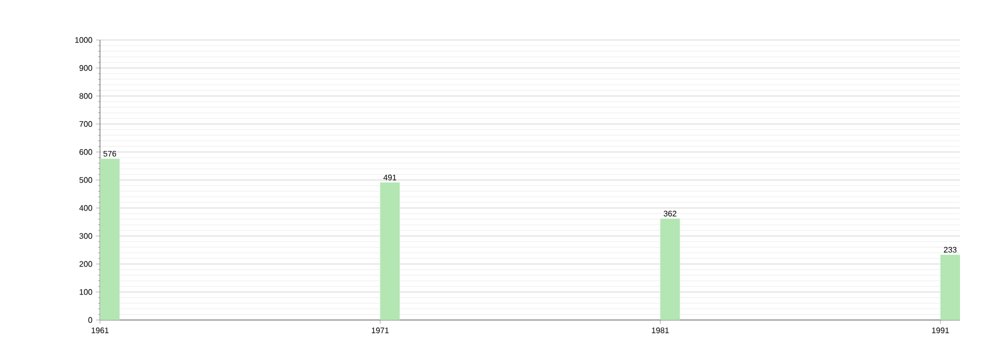 This screenshot has width=1000, height=360. What do you see at coordinates (86, 68) in the screenshot?
I see `y-tick-label: 900` at bounding box center [86, 68].